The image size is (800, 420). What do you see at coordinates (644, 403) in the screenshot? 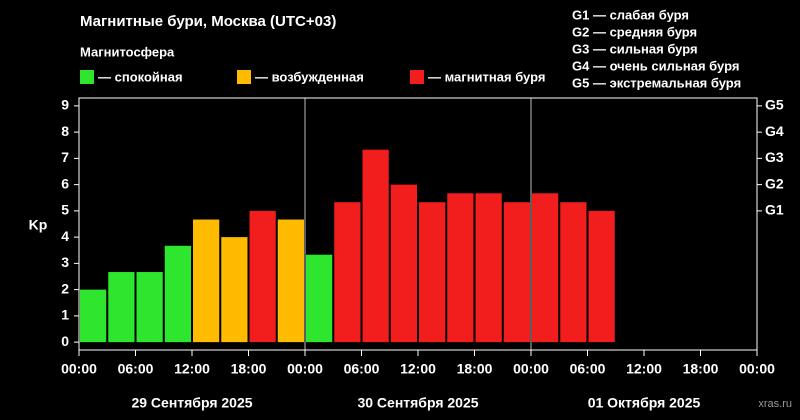
I see `date-label: 01 Октября 2025` at bounding box center [644, 403].